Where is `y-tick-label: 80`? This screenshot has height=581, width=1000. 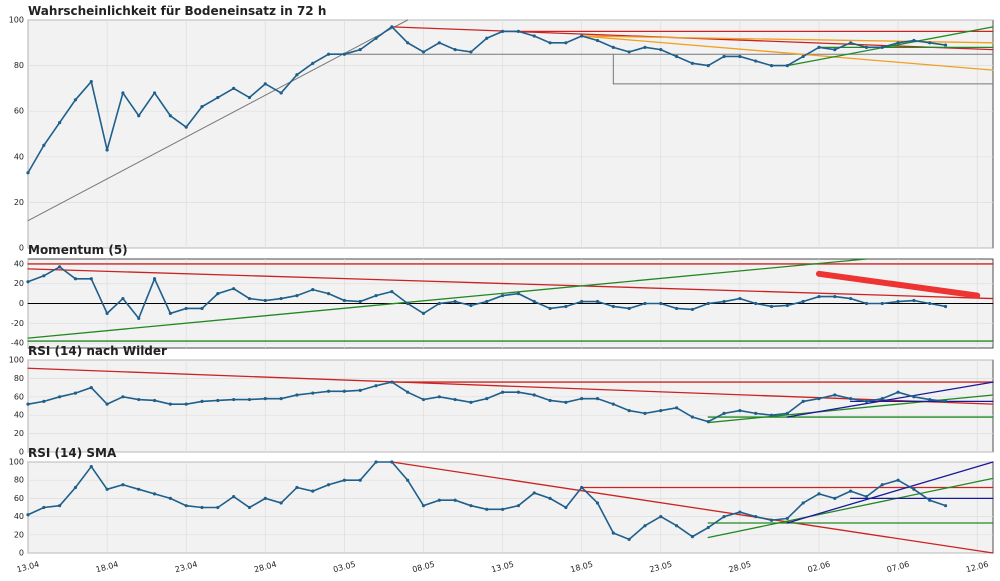 y-tick-label: 80 is located at coordinates (19, 480).